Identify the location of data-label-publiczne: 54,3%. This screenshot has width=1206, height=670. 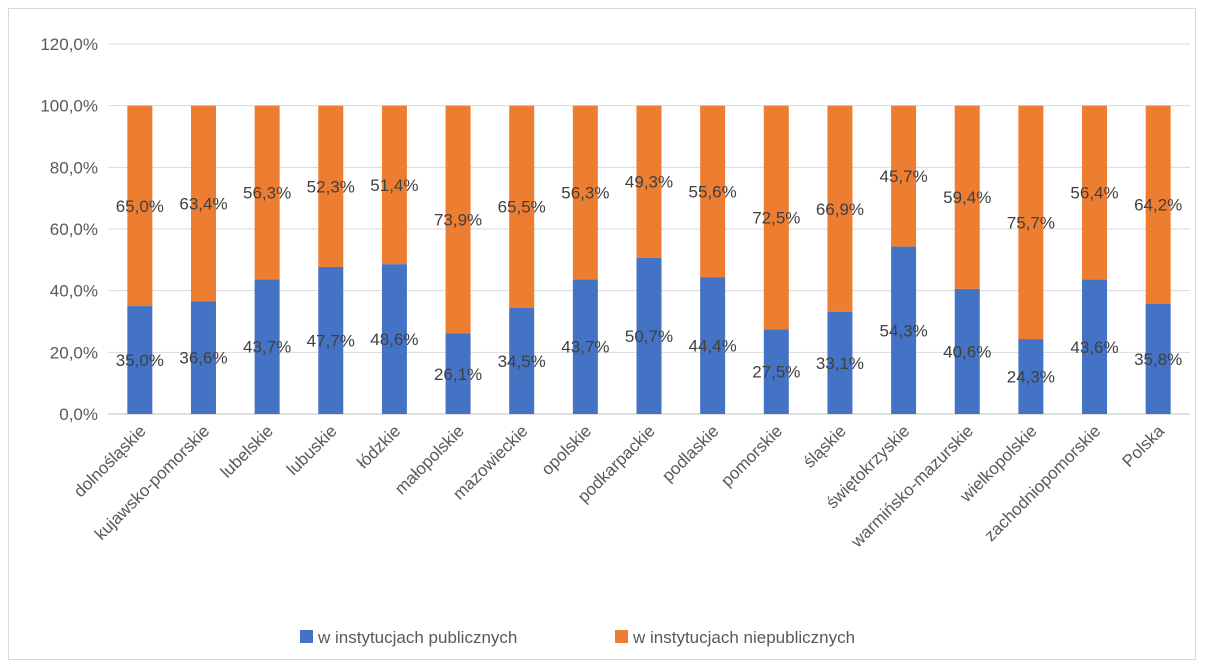
(903, 330).